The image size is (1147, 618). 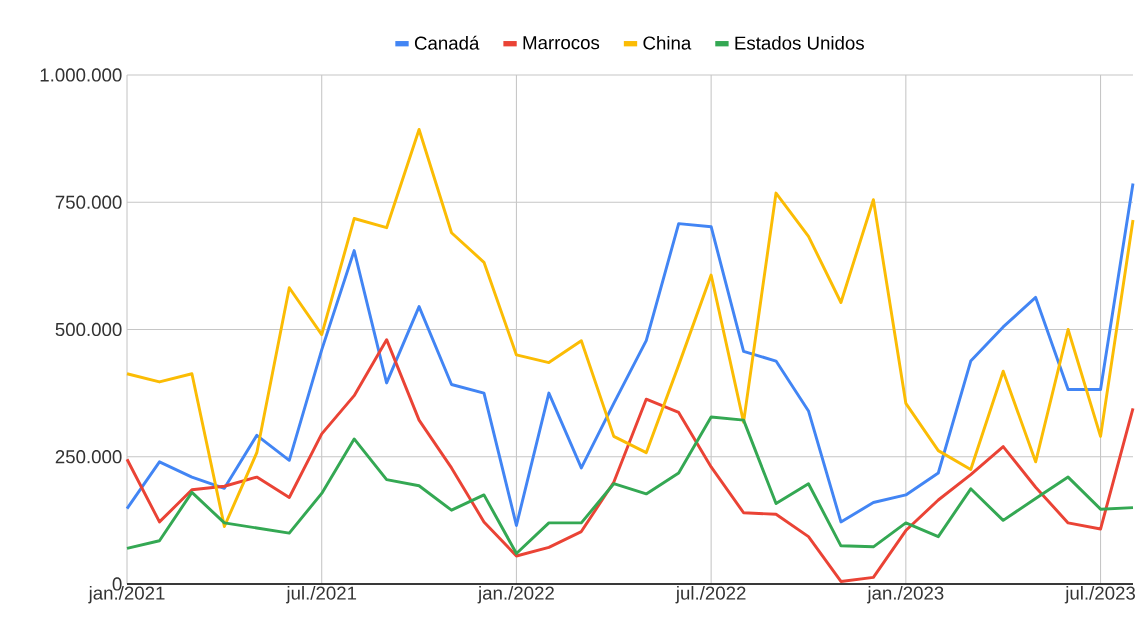 I want to click on legend-label: China, so click(x=667, y=42).